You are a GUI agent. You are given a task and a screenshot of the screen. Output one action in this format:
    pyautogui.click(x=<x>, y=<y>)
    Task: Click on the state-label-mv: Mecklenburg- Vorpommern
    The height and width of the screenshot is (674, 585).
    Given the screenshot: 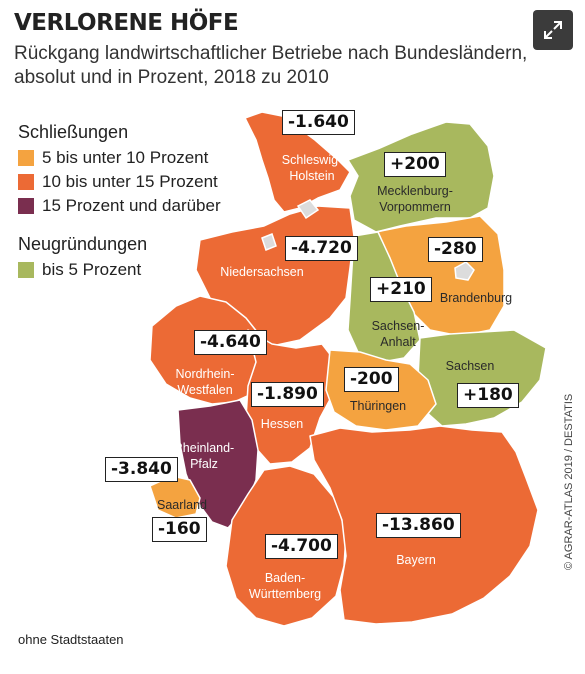 What is the action you would take?
    pyautogui.click(x=415, y=199)
    